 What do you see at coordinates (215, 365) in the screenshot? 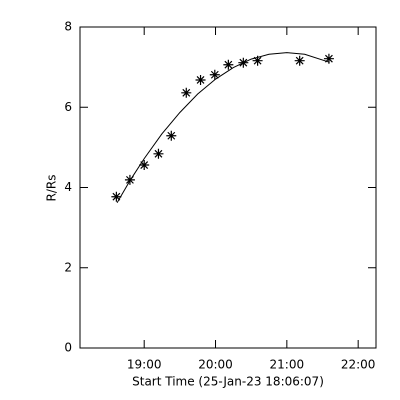
I see `x-tick-label: 20:00` at bounding box center [215, 365].